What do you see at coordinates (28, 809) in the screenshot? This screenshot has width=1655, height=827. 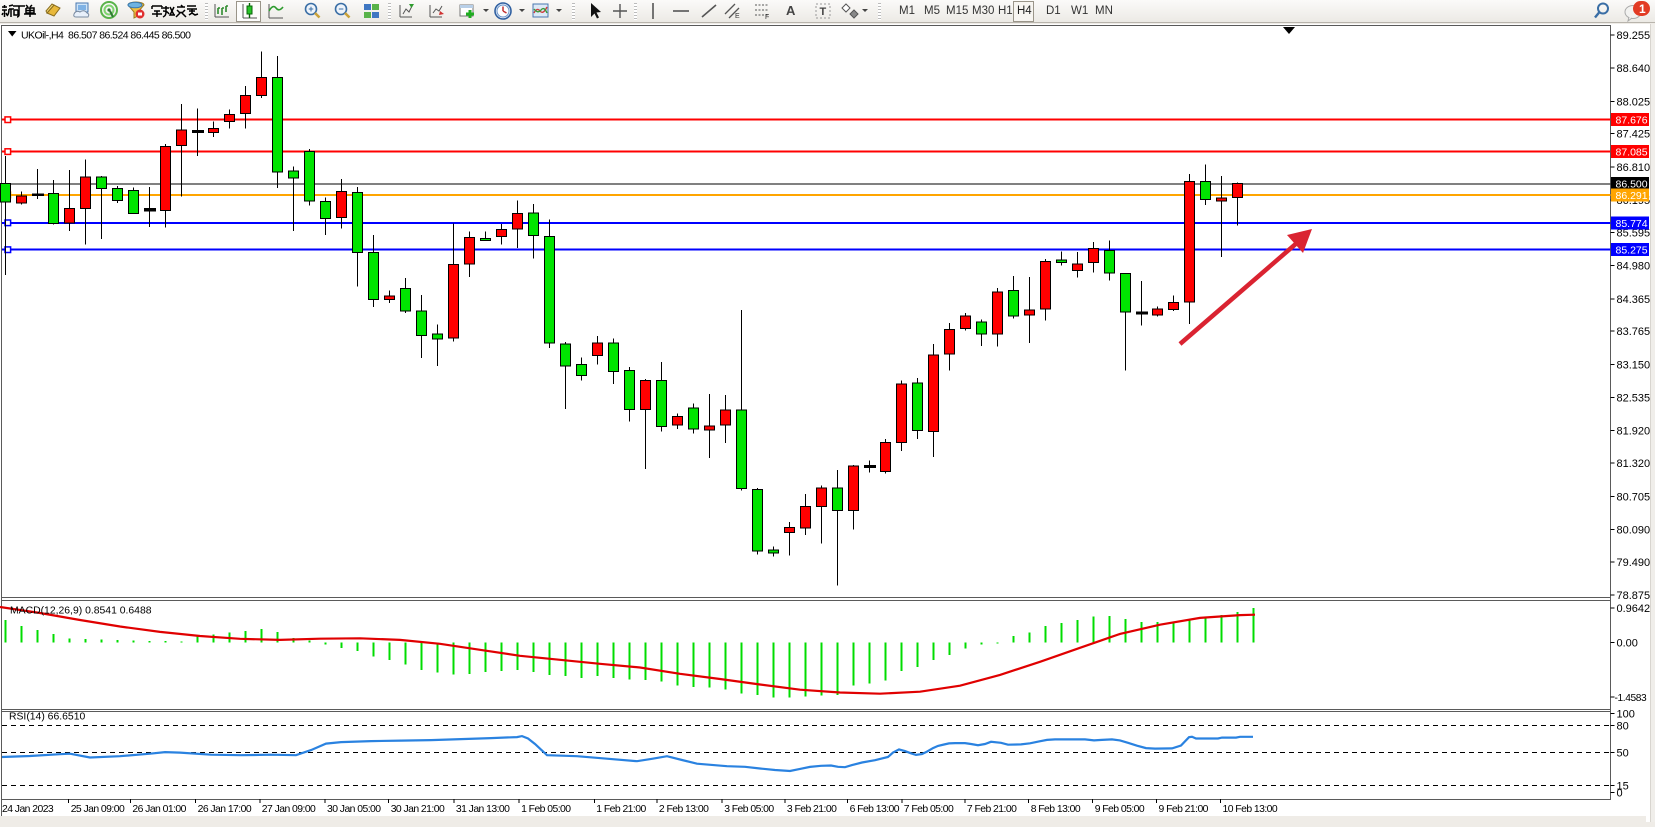 I see `svg-text: 24 Jan 2023` at bounding box center [28, 809].